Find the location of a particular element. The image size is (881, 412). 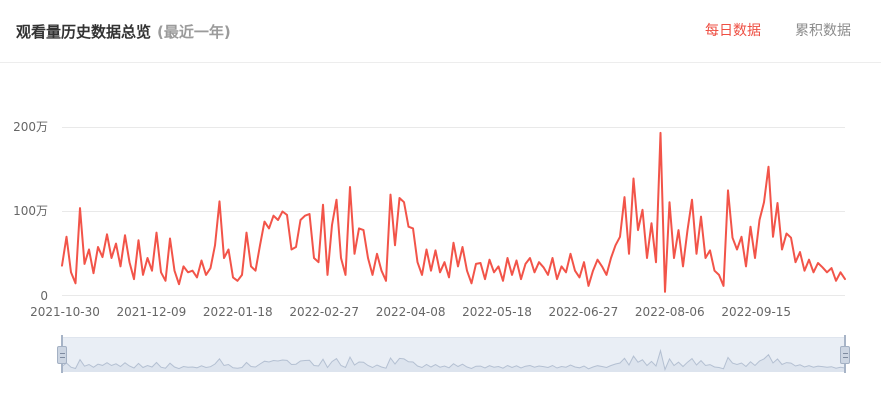

minimap-area is located at coordinates (453, 361).